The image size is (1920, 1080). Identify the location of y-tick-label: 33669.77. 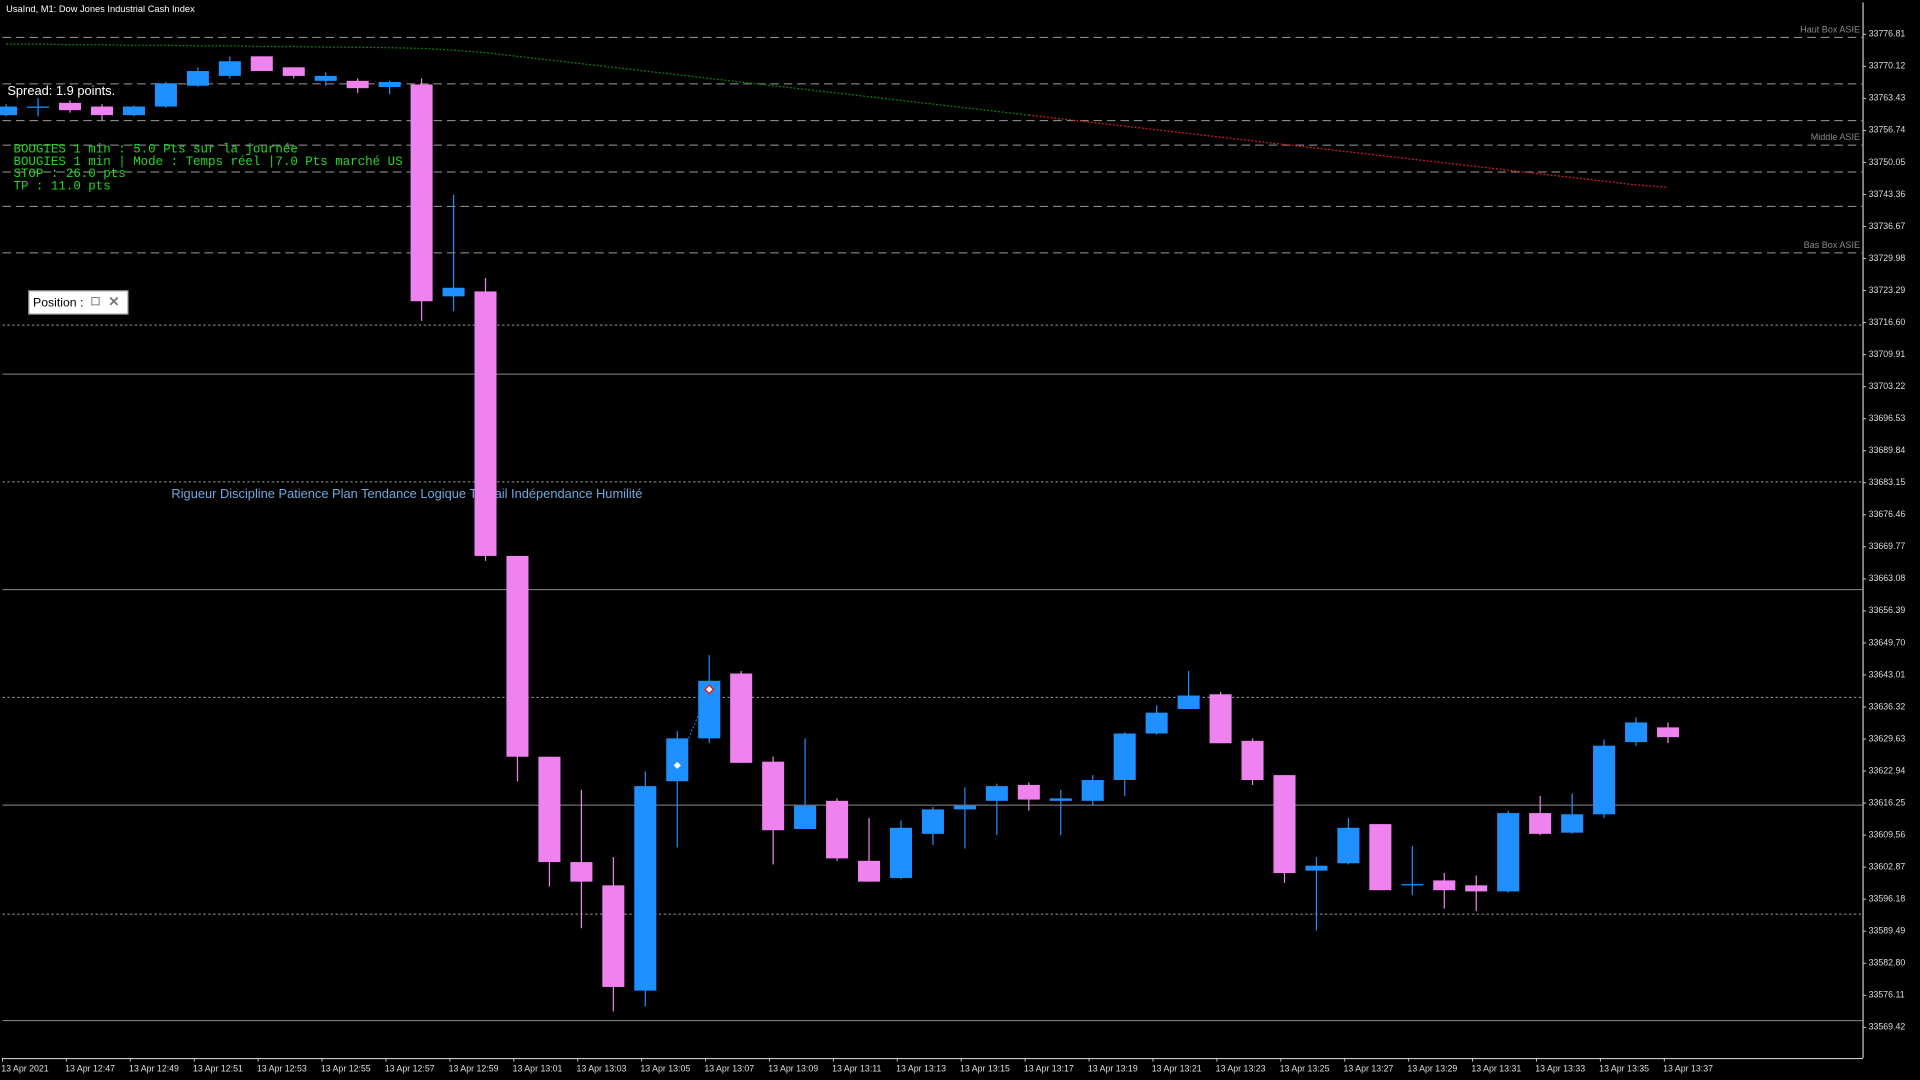
(1887, 546).